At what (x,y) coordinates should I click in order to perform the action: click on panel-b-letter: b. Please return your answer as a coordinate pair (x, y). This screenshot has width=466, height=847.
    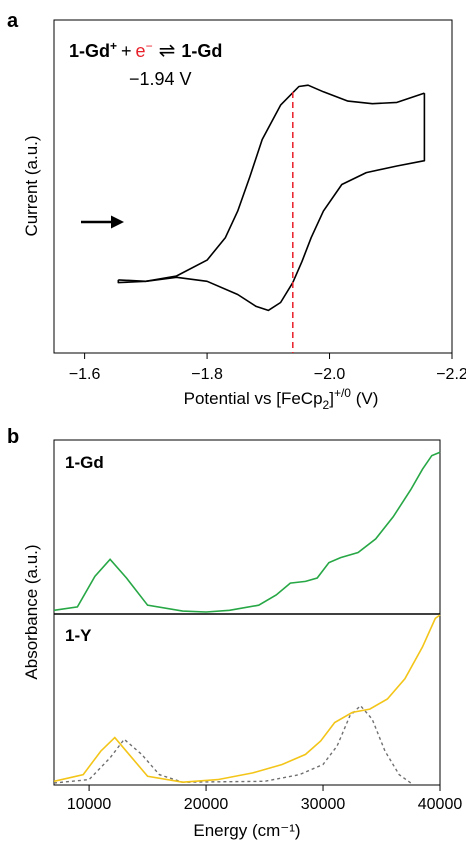
    Looking at the image, I should click on (13, 437).